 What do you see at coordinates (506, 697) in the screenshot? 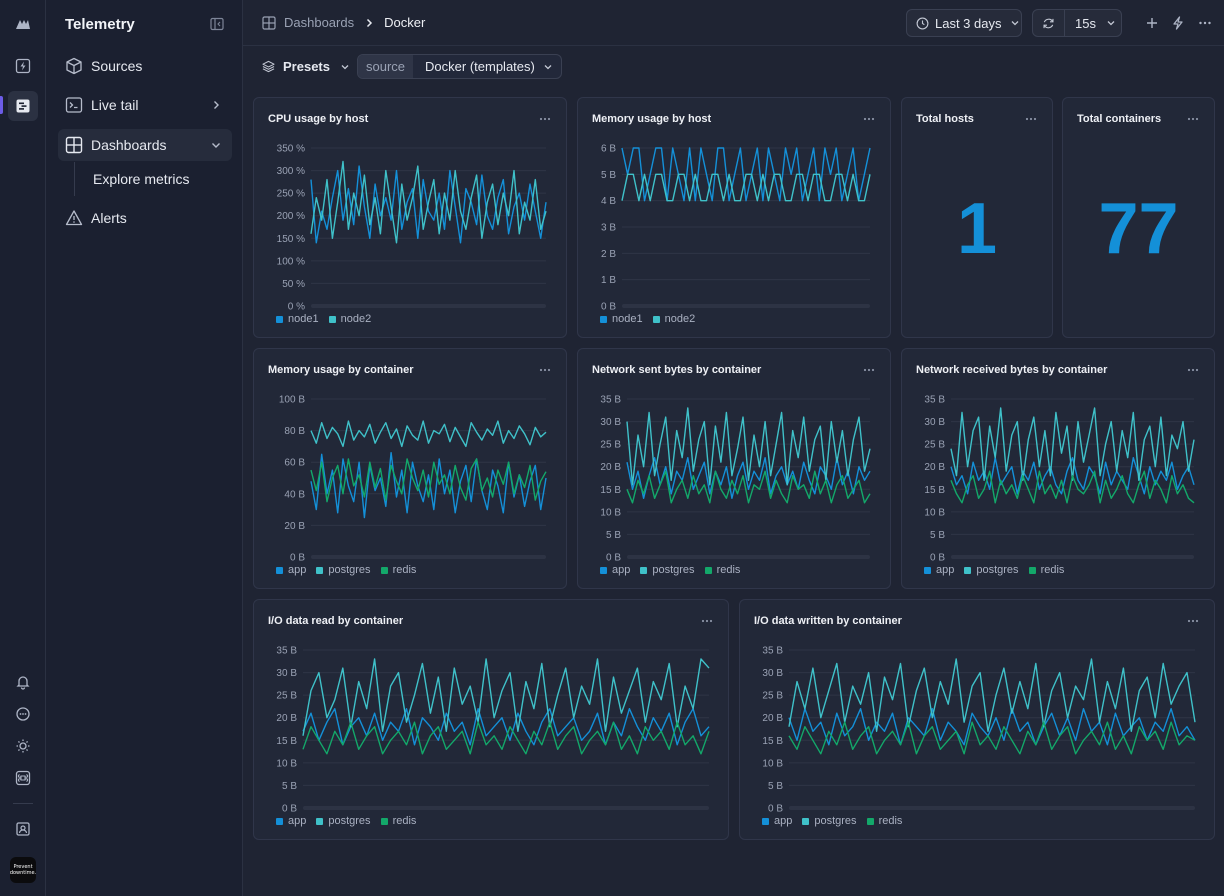
I see `series-line-postgres` at bounding box center [506, 697].